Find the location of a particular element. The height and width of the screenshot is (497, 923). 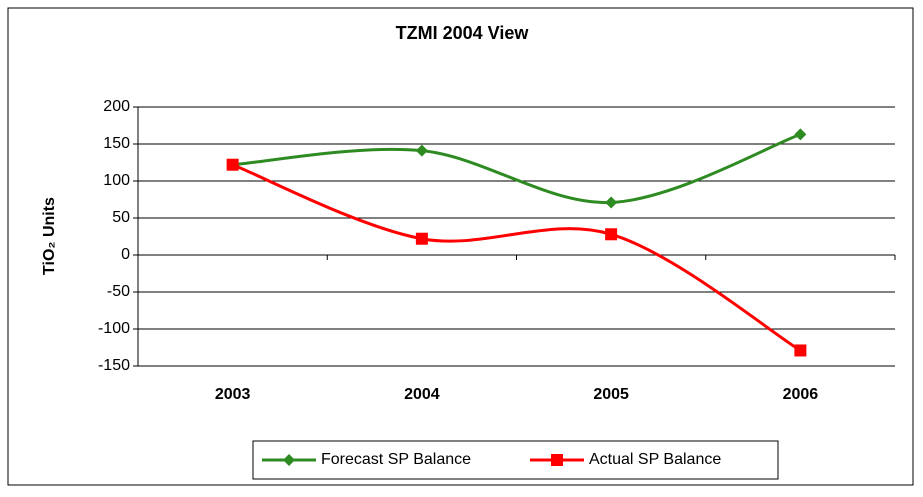

y-tick-label: 100 is located at coordinates (116, 180).